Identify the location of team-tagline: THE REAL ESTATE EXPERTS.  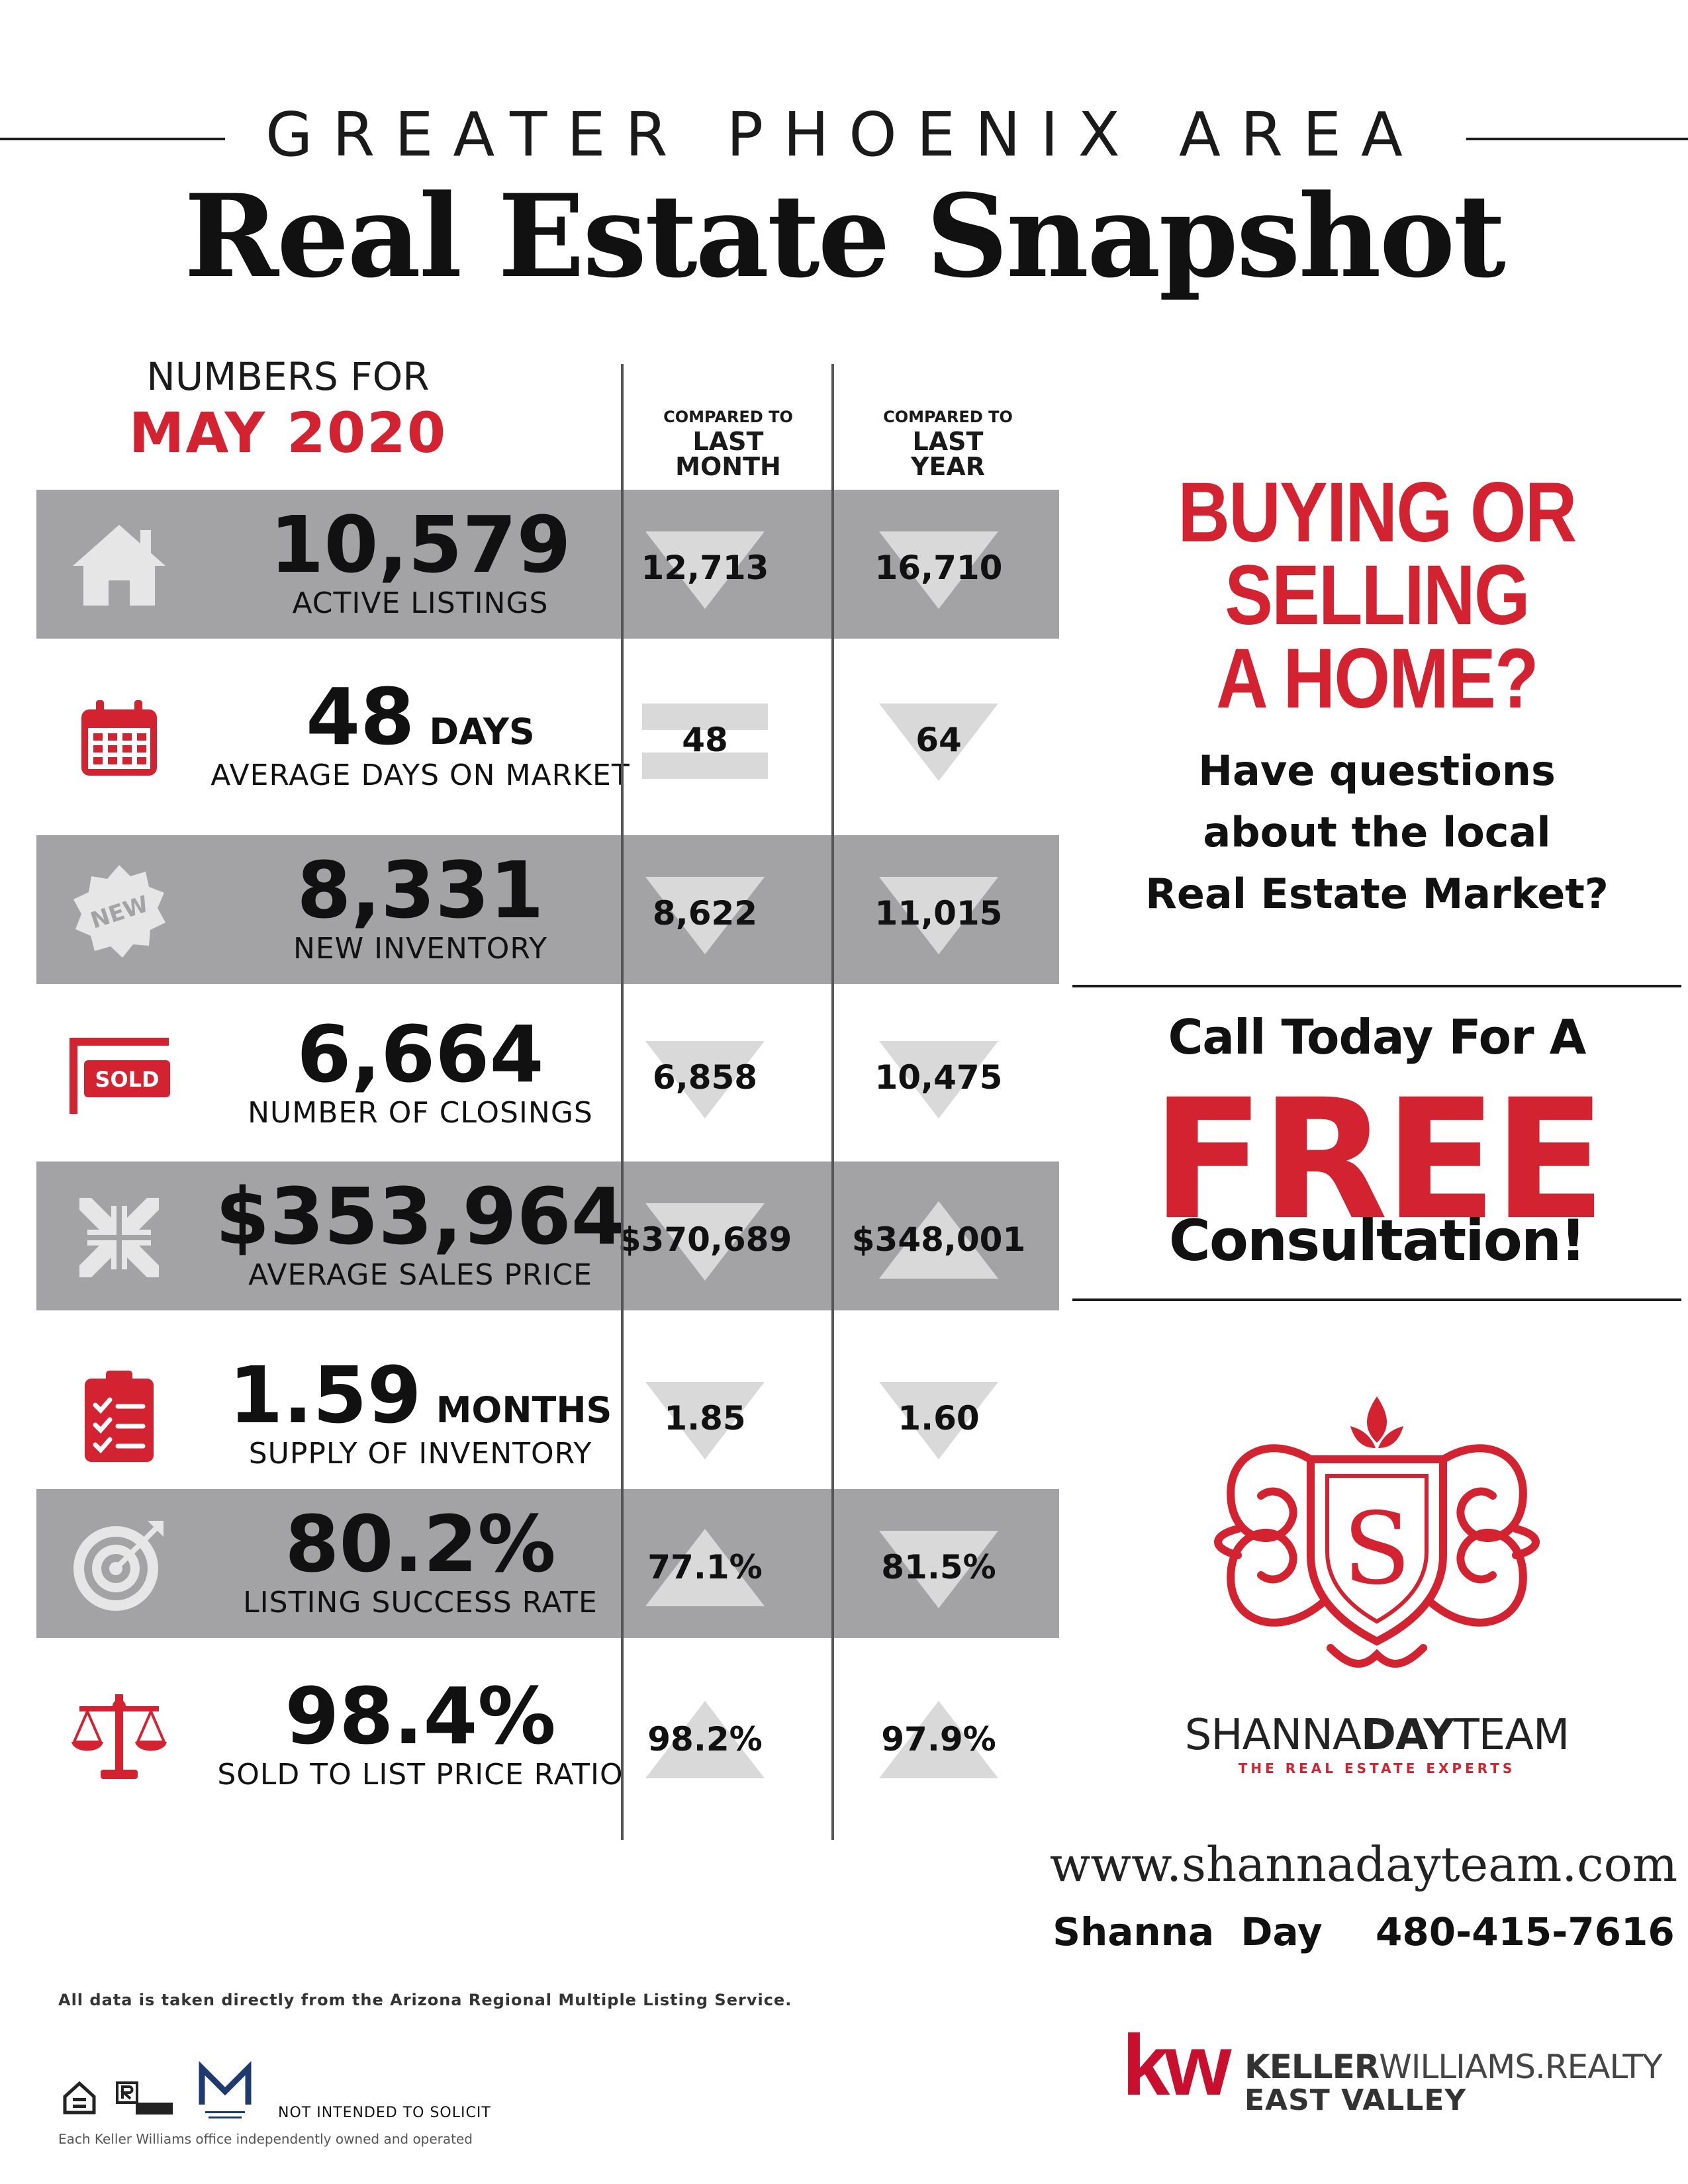
(1377, 1768).